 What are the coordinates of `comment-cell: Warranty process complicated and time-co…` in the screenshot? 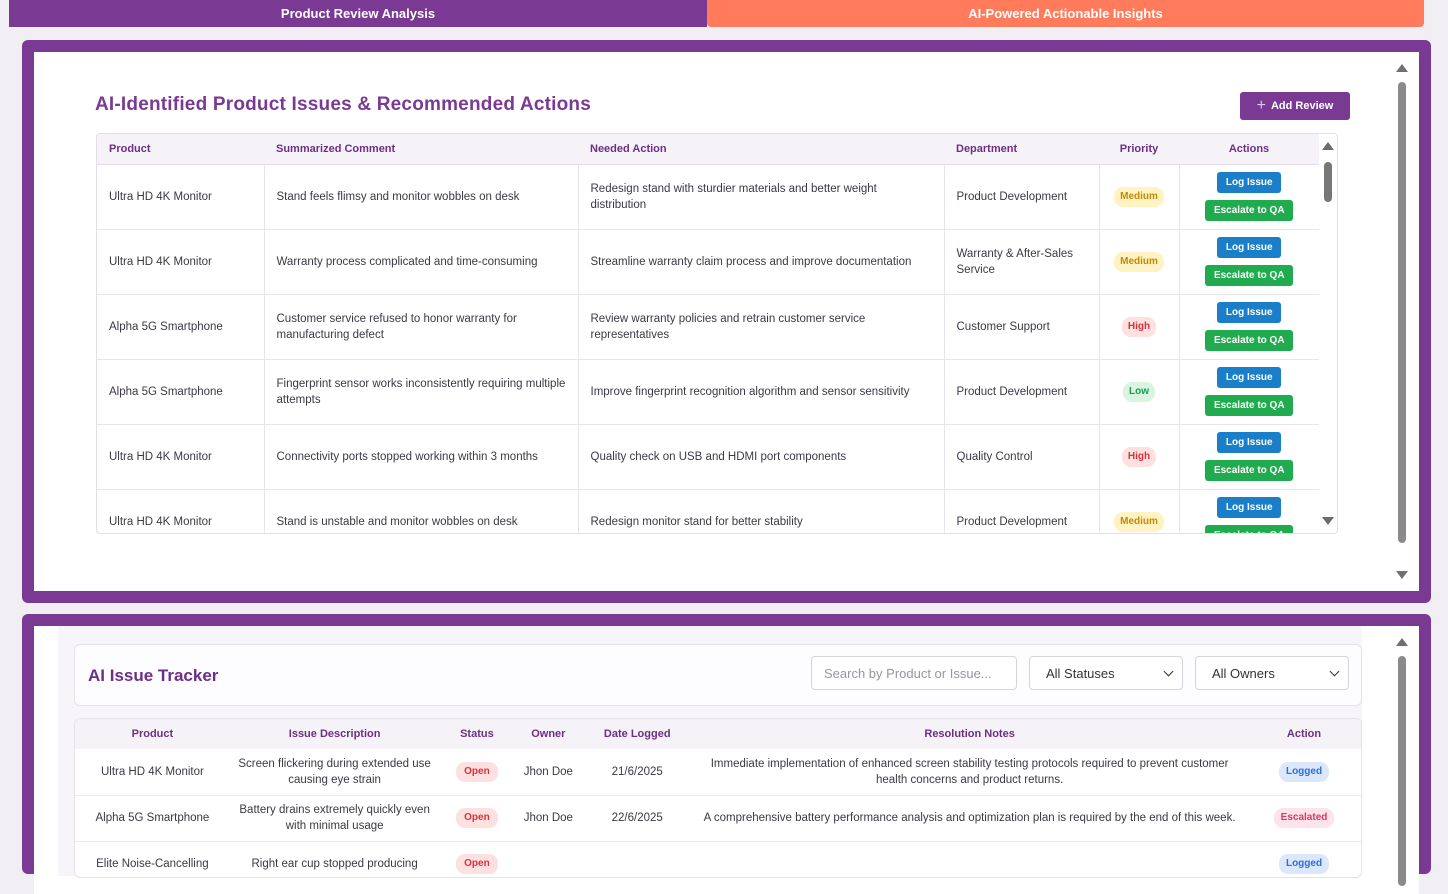 It's located at (421, 262).